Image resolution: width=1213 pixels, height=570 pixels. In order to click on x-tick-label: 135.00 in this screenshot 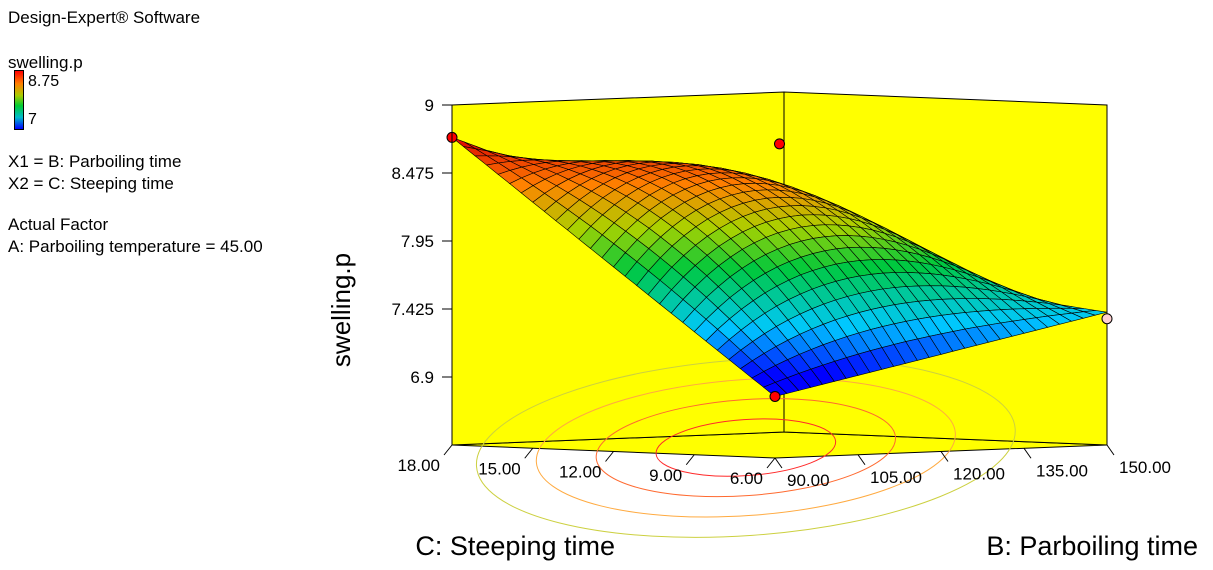, I will do `click(1062, 470)`.